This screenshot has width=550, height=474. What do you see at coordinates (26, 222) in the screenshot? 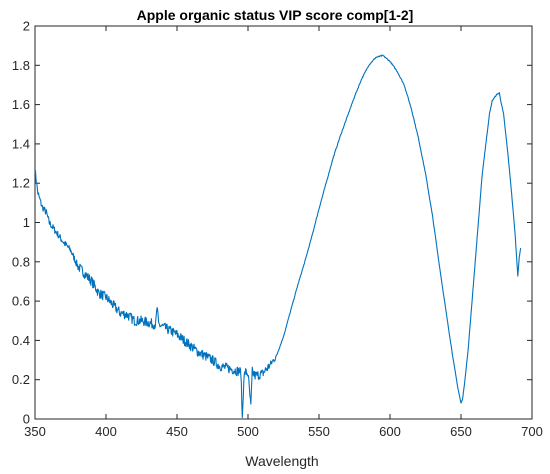
I see `y-tick-label: 1` at bounding box center [26, 222].